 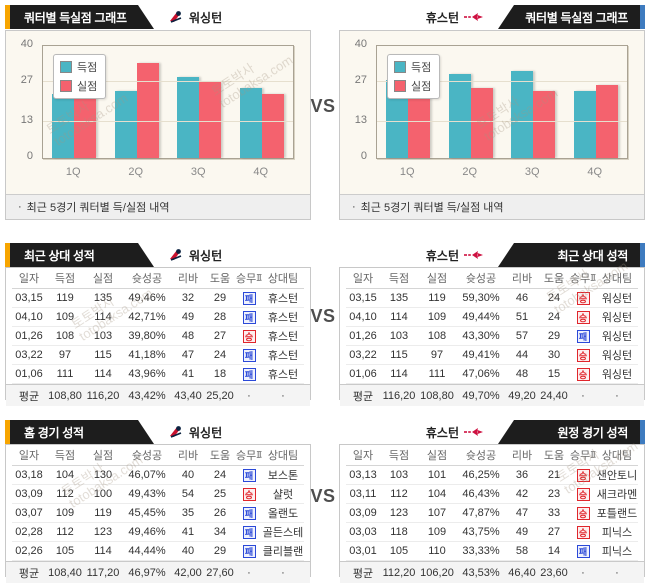 I want to click on table-cell: 58, so click(x=522, y=551).